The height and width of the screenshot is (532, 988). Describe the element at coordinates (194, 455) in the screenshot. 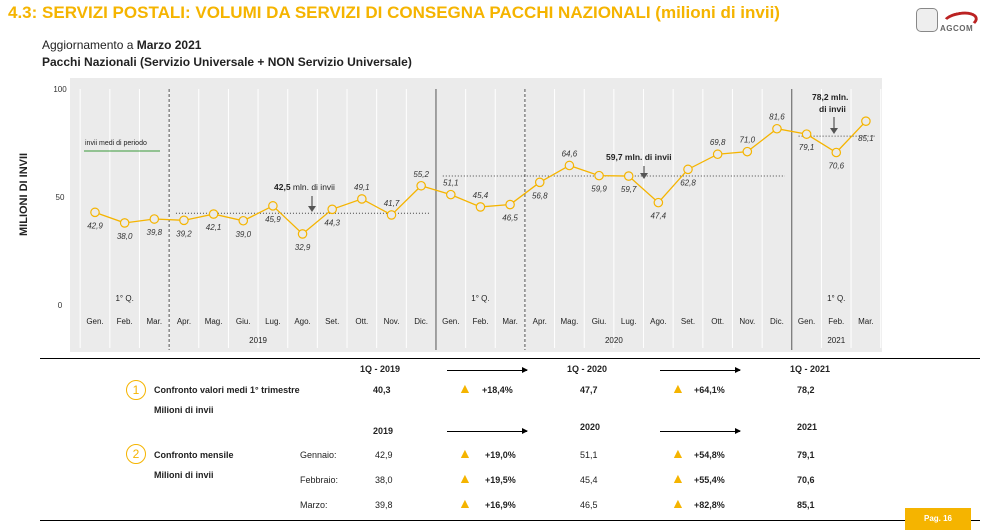

I see `row2-title: Confronto mensile` at that location.